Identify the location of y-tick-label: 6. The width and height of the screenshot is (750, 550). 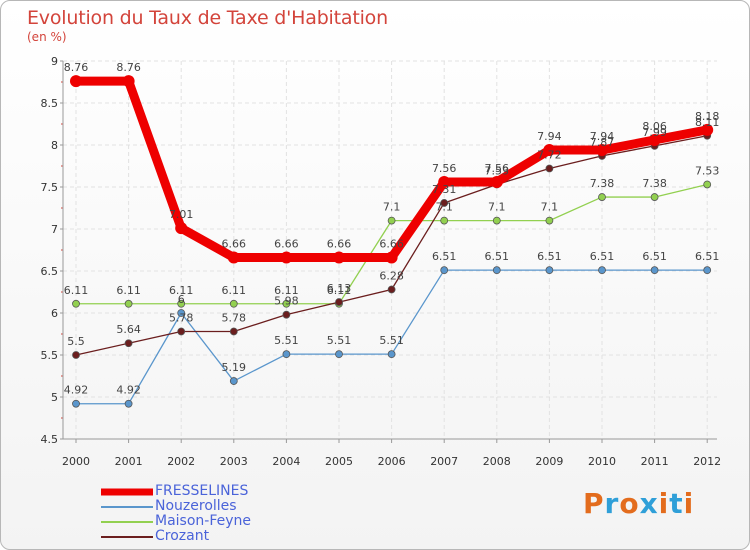
(54, 313).